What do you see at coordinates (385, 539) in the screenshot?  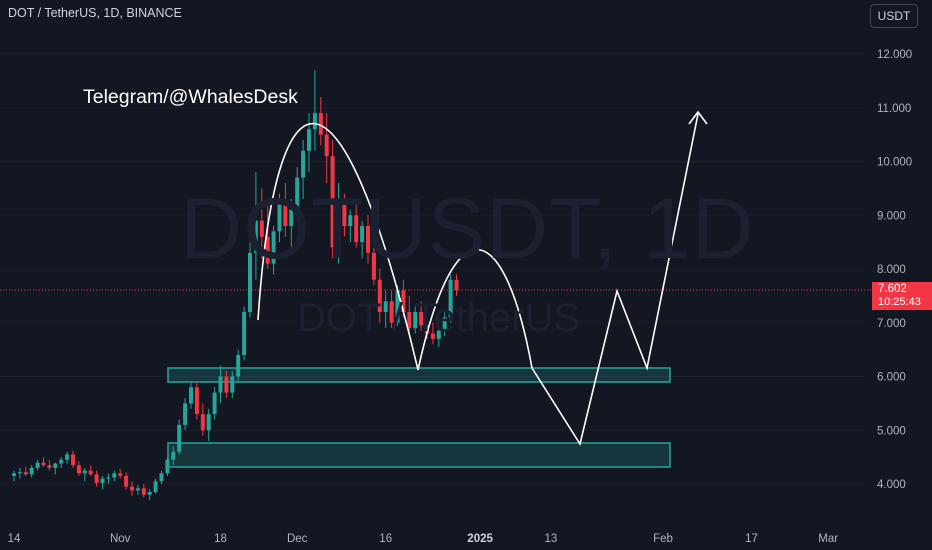 I see `time-tick-label: 16` at bounding box center [385, 539].